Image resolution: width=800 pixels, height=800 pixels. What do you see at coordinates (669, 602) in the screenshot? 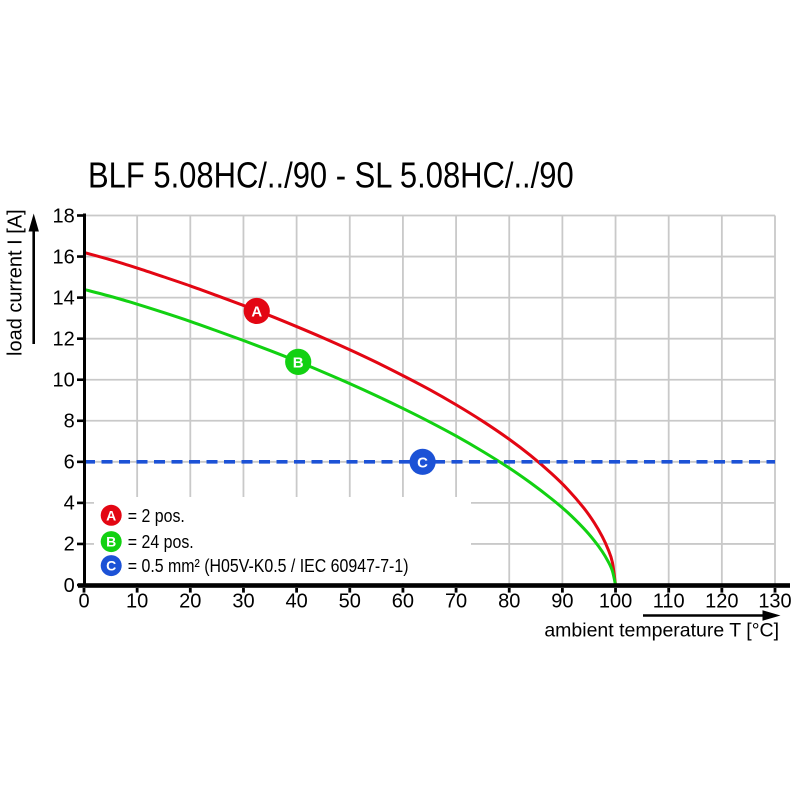
I see `x-tick-label: 110` at bounding box center [669, 602].